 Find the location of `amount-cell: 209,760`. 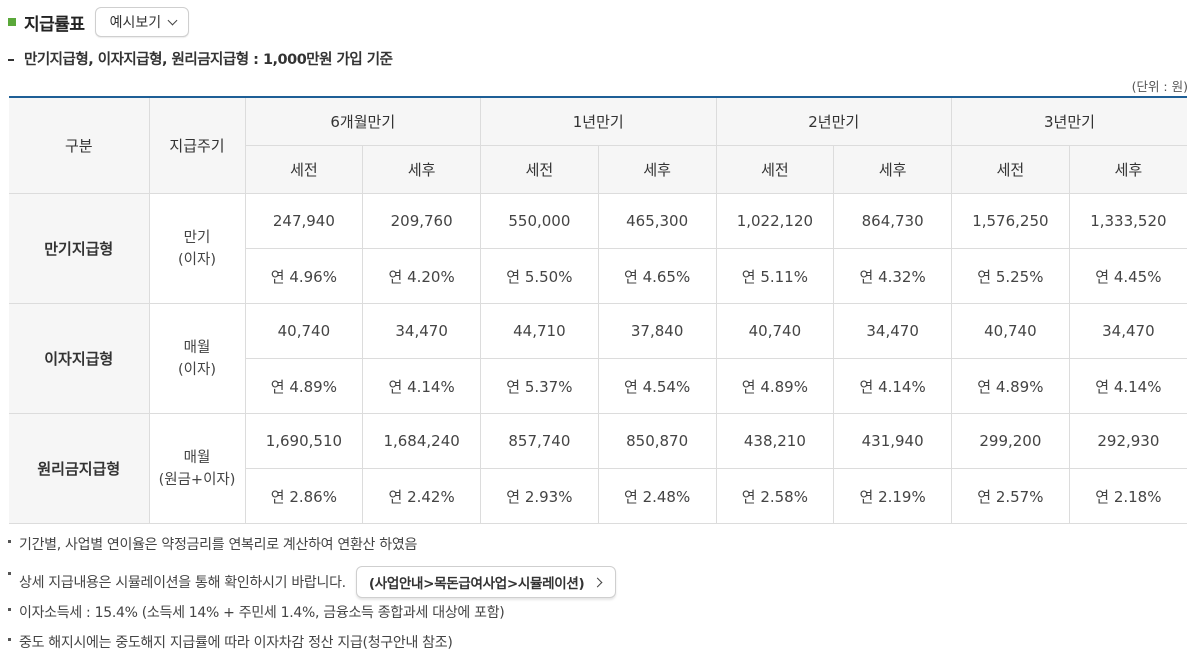

amount-cell: 209,760 is located at coordinates (421, 221).